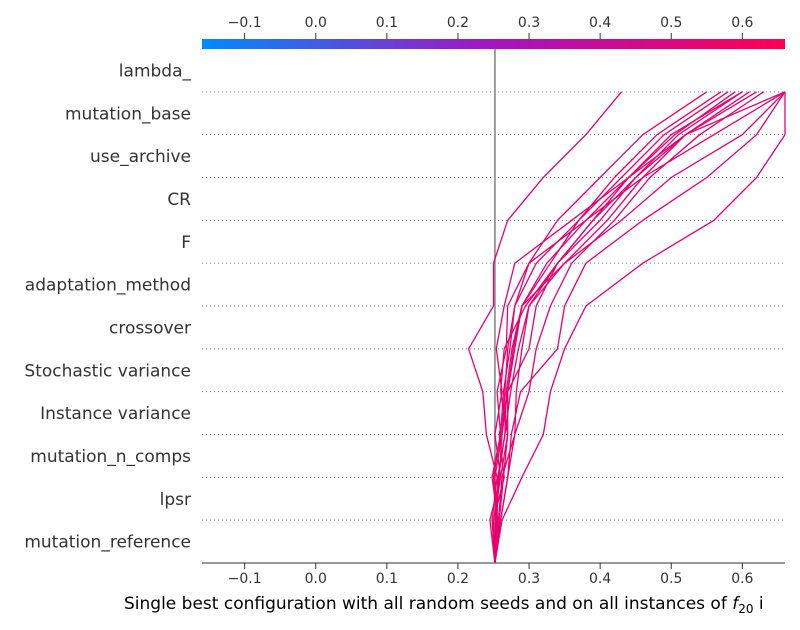  Describe the element at coordinates (108, 286) in the screenshot. I see `feature-label: adaptation_method` at that location.